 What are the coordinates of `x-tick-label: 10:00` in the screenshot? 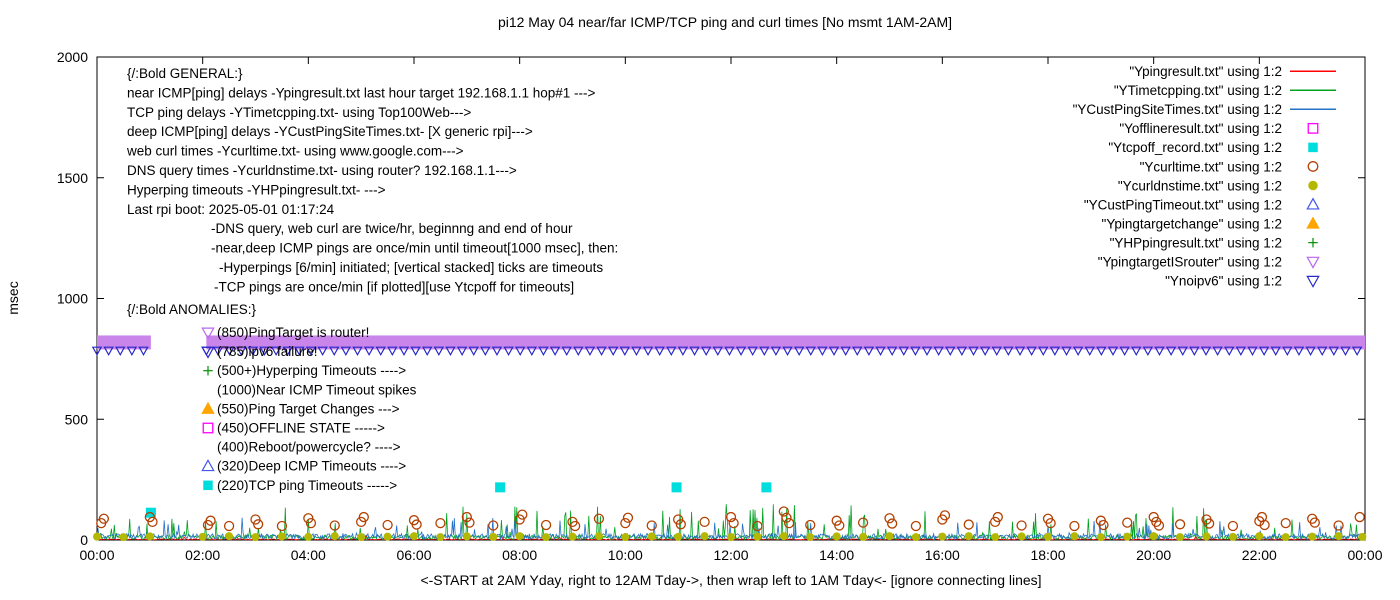 It's located at (625, 555).